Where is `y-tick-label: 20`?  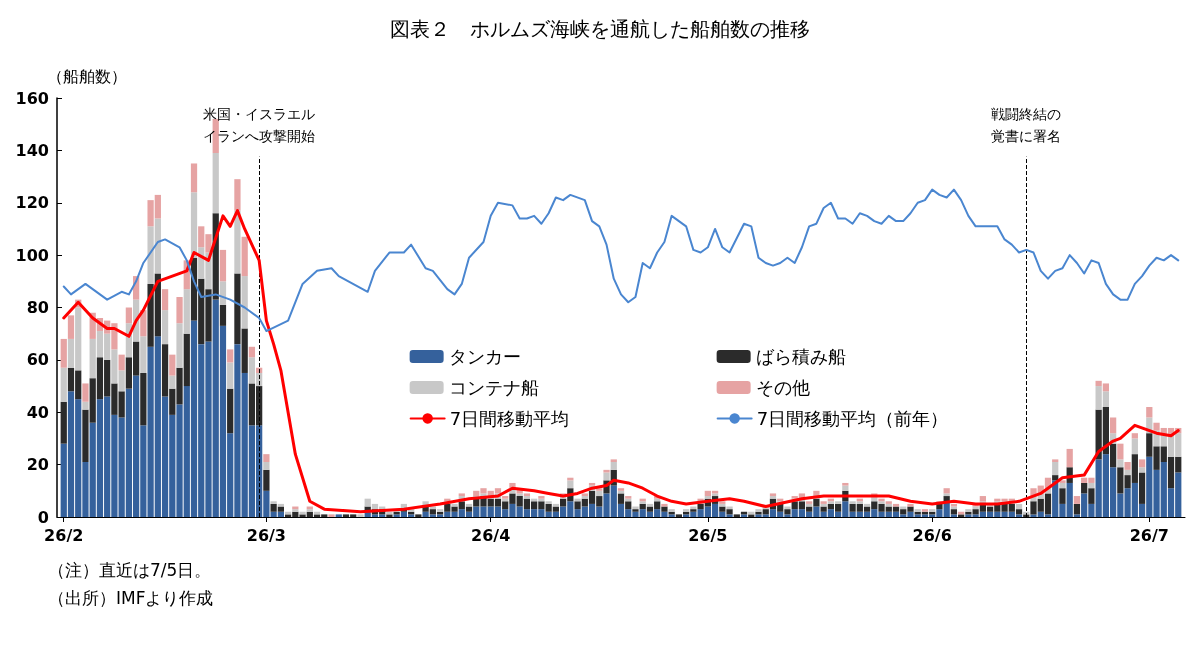
y-tick-label: 20 is located at coordinates (37, 465).